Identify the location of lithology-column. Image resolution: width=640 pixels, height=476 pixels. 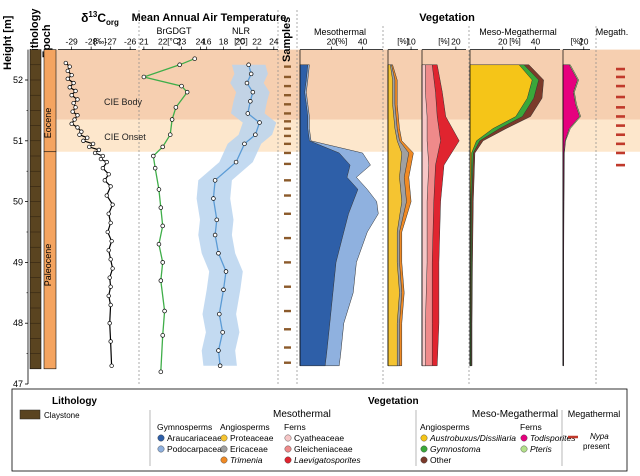
(35, 209).